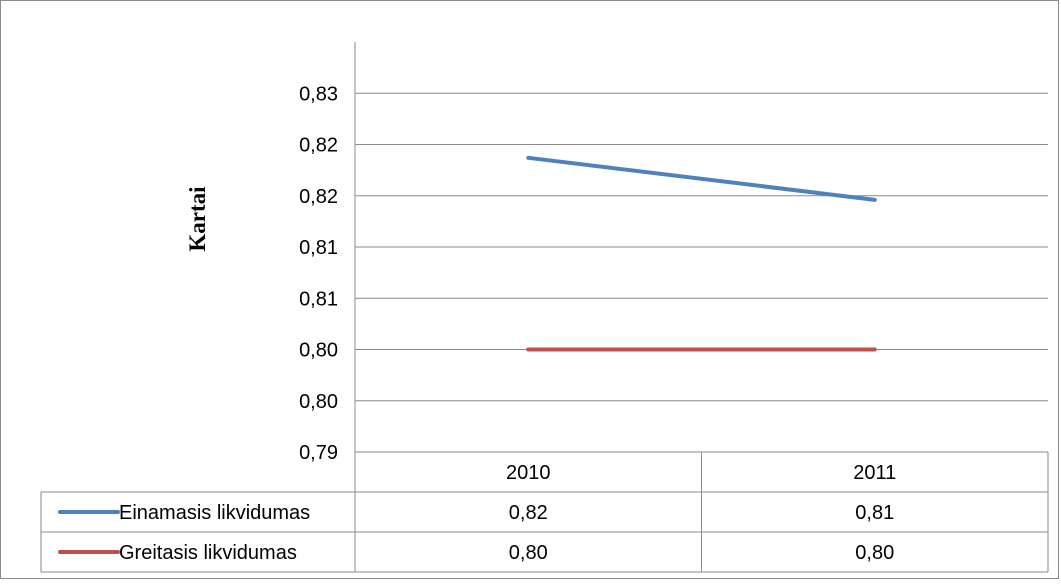  Describe the element at coordinates (528, 473) in the screenshot. I see `x-category-label: 2010` at that location.